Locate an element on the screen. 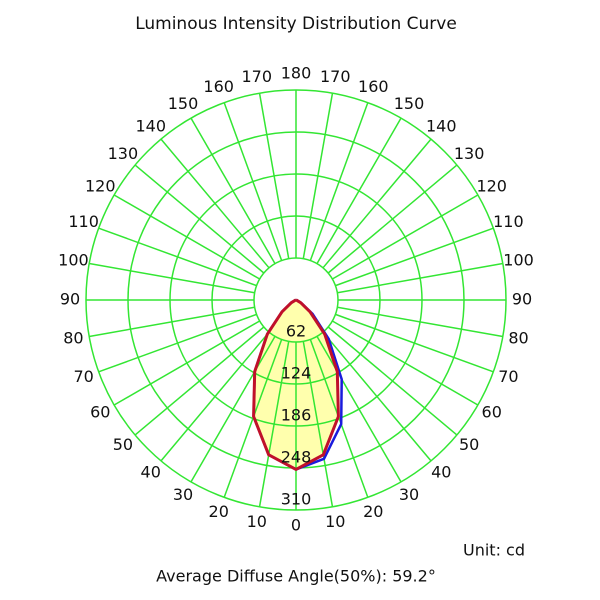 This screenshot has height=600, width=600. angle-tick-label: 0 is located at coordinates (296, 525).